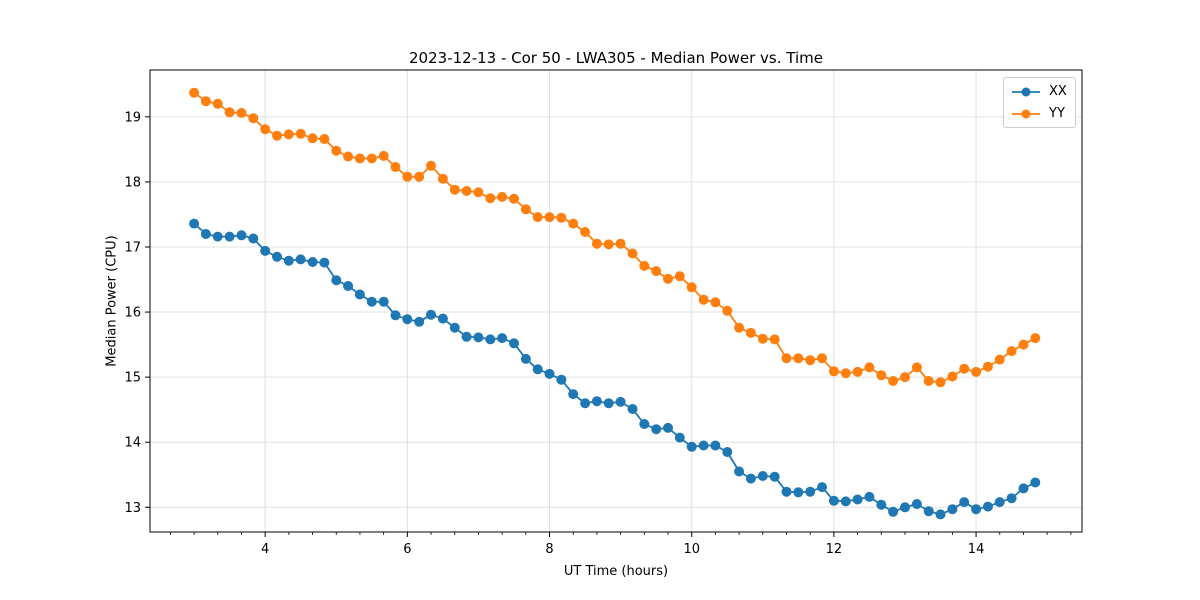  Describe the element at coordinates (834, 549) in the screenshot. I see `x-tick-label: 12` at that location.